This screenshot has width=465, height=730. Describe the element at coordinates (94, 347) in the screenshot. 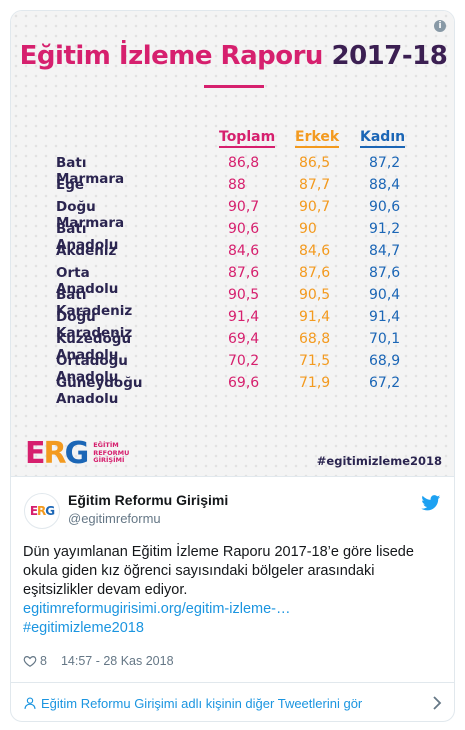

I see `region-label: Kuzedoğu Anadolu` at that location.